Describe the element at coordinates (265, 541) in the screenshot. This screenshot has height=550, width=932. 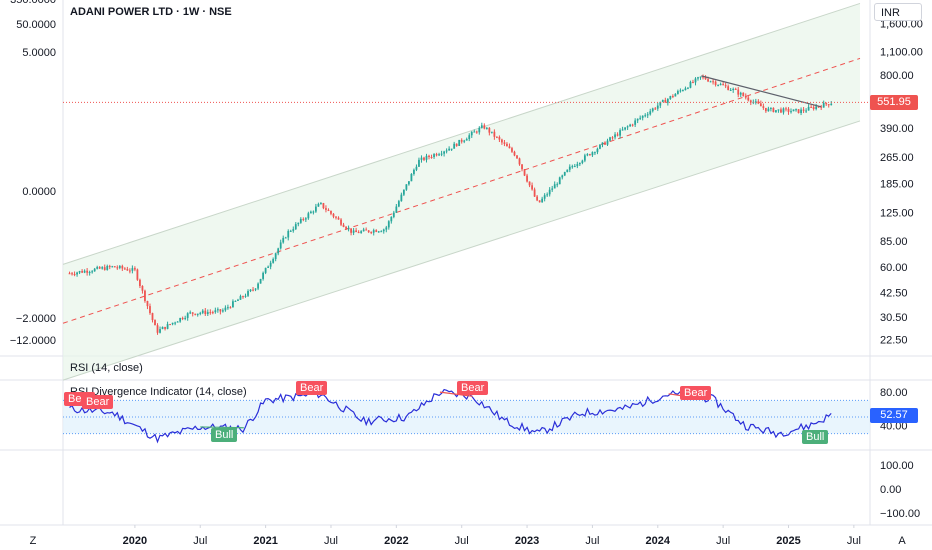
I see `time-axis-label: 2021` at that location.